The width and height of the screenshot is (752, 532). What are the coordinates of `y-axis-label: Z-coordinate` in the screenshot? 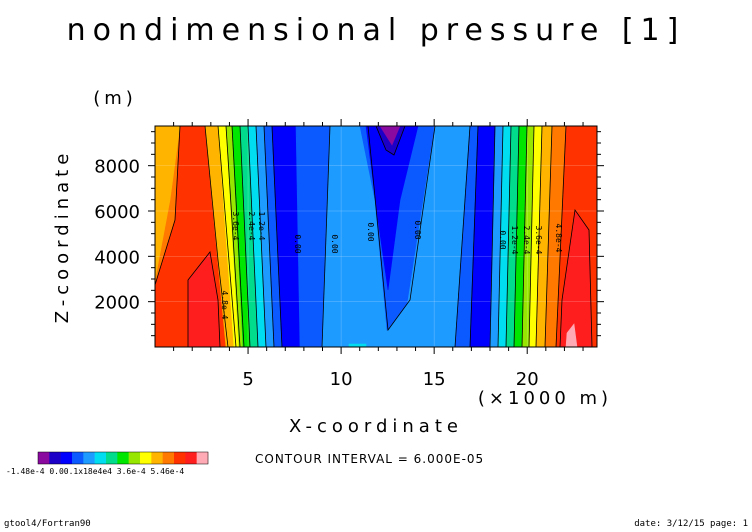 It's located at (62, 236).